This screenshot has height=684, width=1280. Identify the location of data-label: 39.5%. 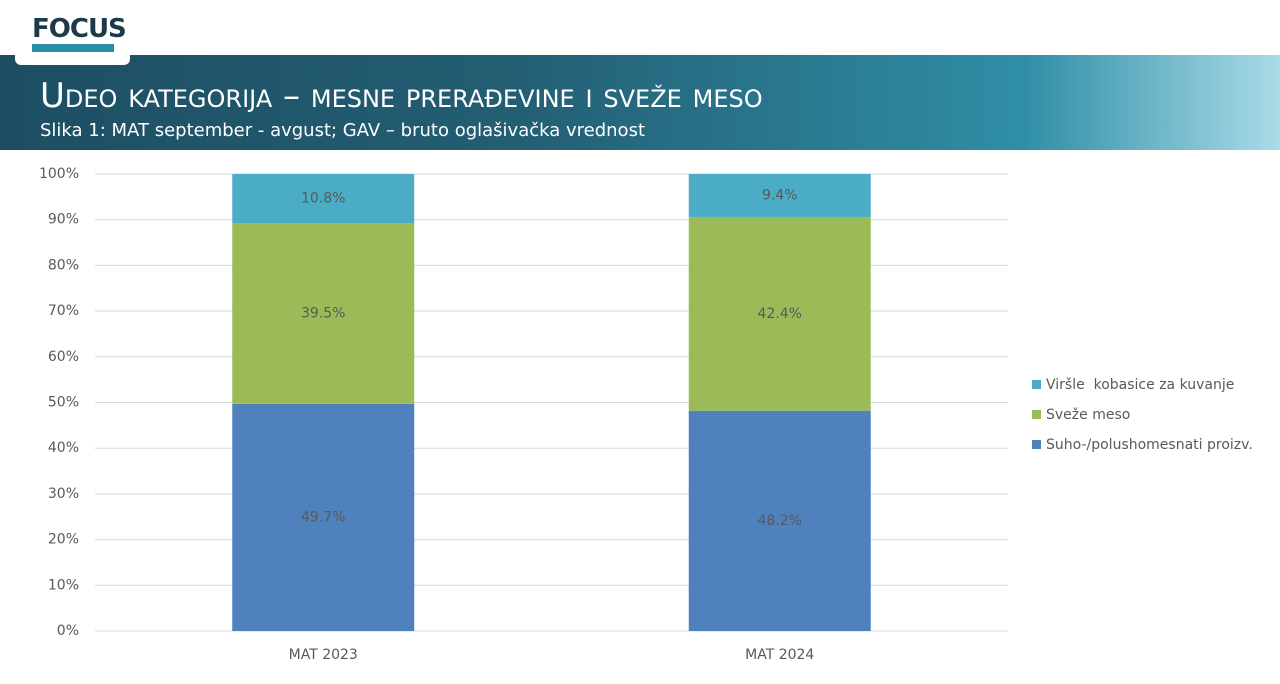
(323, 314).